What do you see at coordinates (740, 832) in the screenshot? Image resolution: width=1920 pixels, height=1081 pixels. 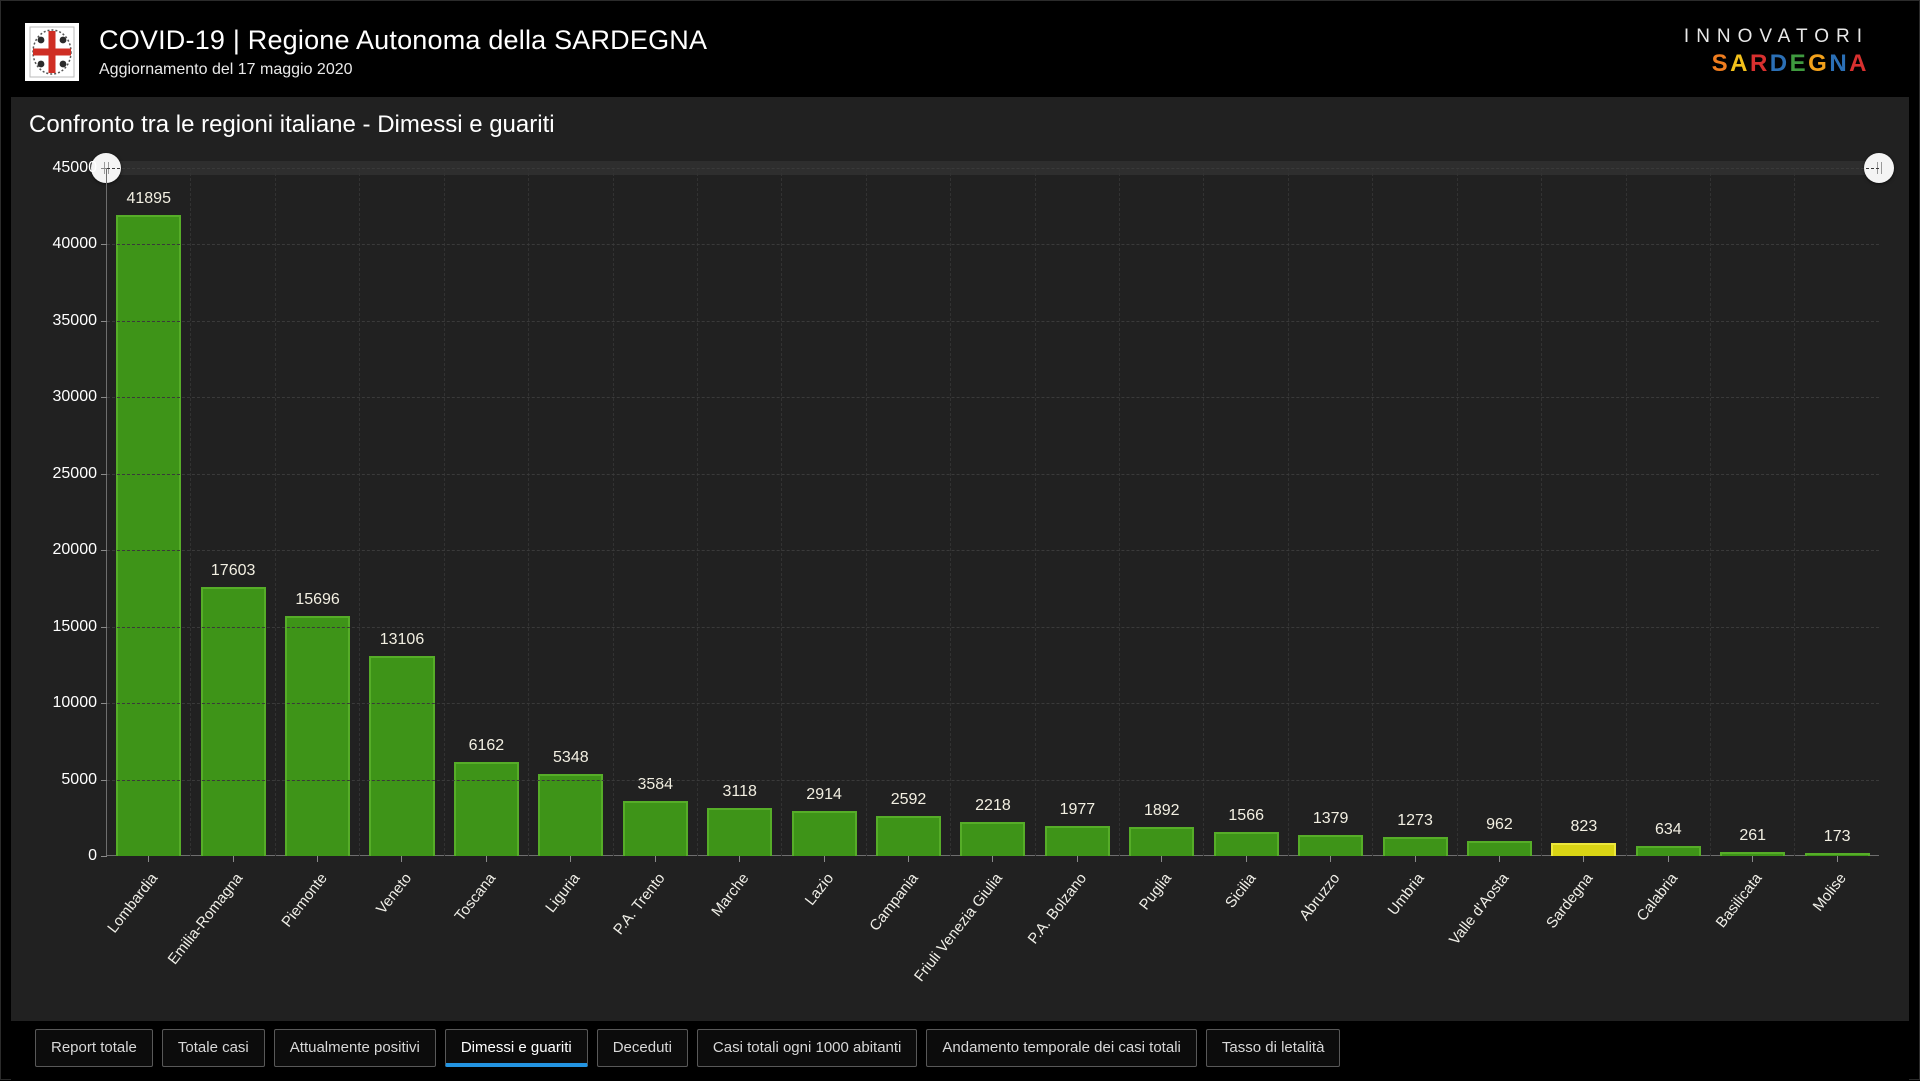 I see `bar-marche` at bounding box center [740, 832].